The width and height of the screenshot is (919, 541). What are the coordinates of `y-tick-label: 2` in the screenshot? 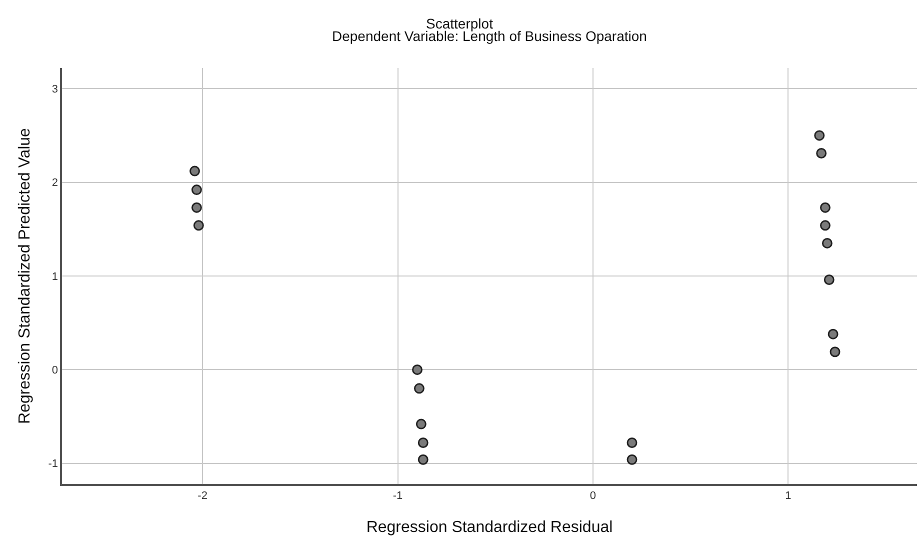 It's located at (55, 183).